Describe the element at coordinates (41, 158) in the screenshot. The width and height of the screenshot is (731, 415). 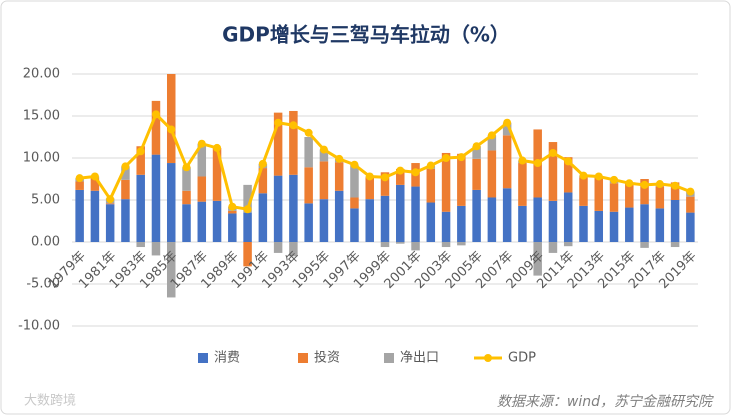
I see `y-tick-label: 10.00` at that location.